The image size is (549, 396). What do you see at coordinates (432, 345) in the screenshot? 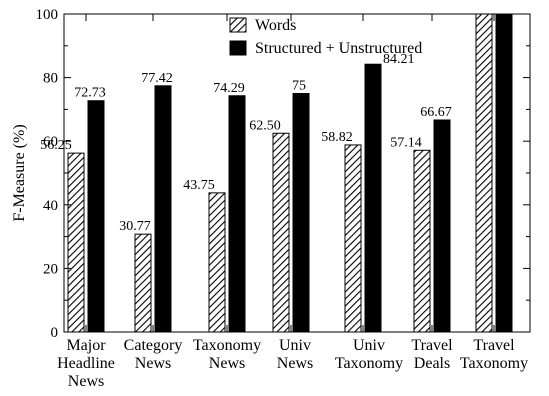
I see `x-tick-label-5-0: Travel` at bounding box center [432, 345].